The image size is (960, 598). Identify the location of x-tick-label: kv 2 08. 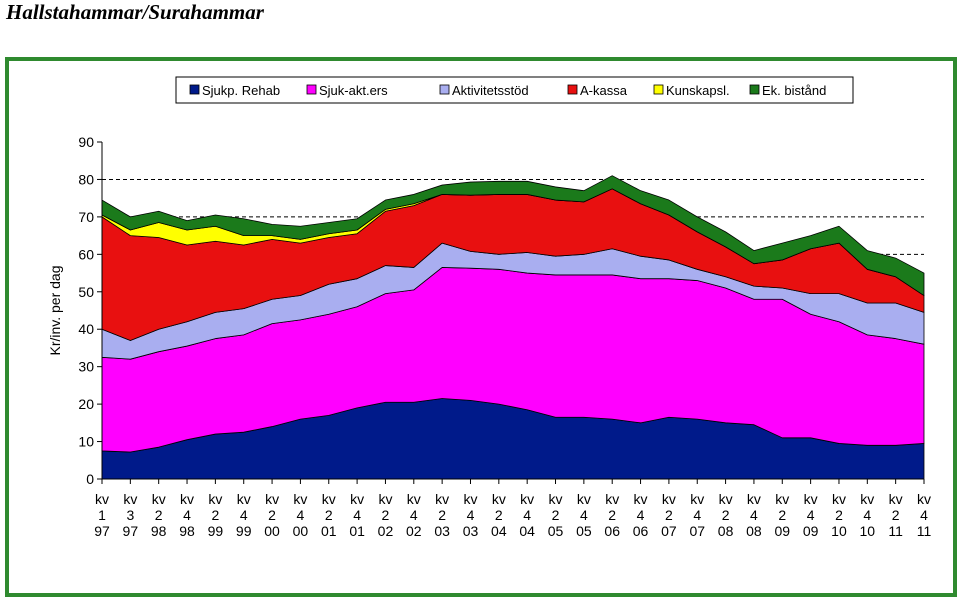
(726, 515).